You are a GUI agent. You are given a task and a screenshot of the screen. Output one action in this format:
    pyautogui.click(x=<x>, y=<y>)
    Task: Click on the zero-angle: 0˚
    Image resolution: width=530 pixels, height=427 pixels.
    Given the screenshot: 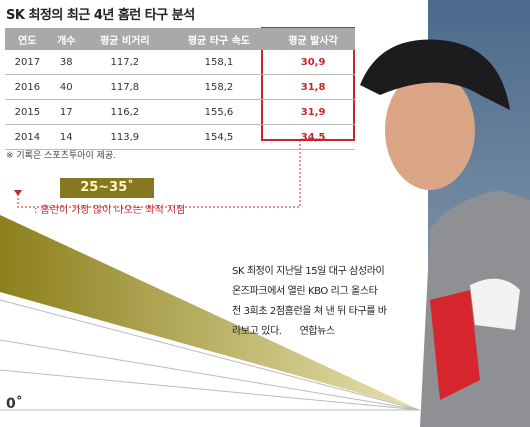 What is the action you would take?
    pyautogui.click(x=14, y=404)
    